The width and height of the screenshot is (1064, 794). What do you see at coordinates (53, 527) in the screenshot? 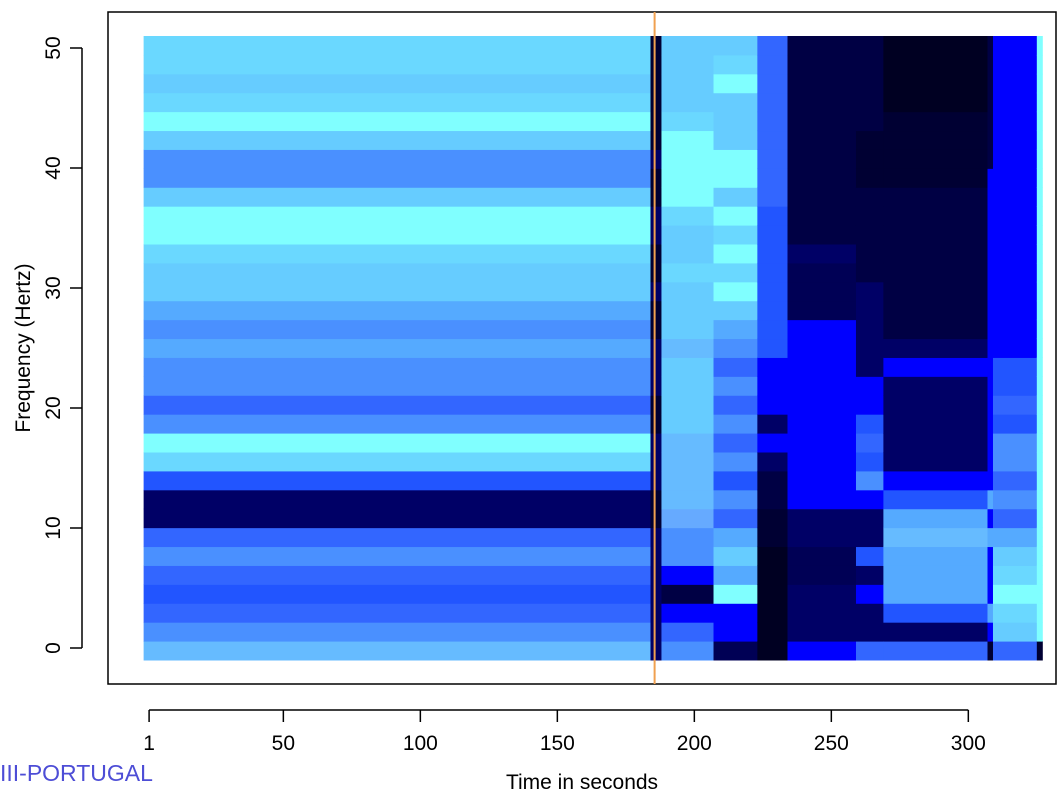
I see `y-tick-label: 10` at bounding box center [53, 527].